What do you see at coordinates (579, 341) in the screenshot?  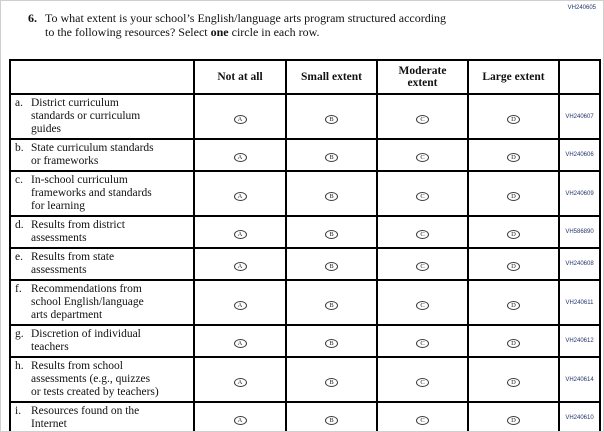 I see `row-code: VH240612` at bounding box center [579, 341].